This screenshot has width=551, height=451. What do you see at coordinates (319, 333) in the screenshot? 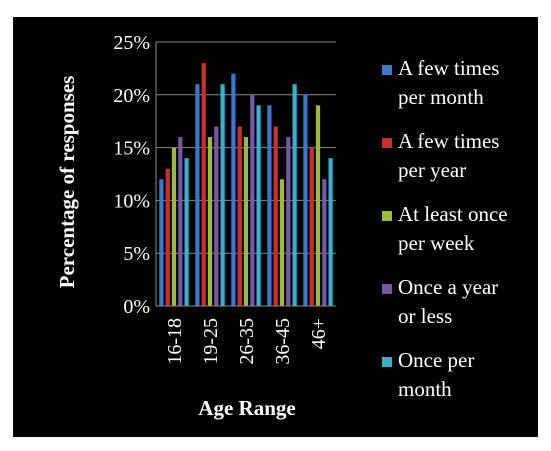
I see `x-tick-label: 46+` at bounding box center [319, 333].